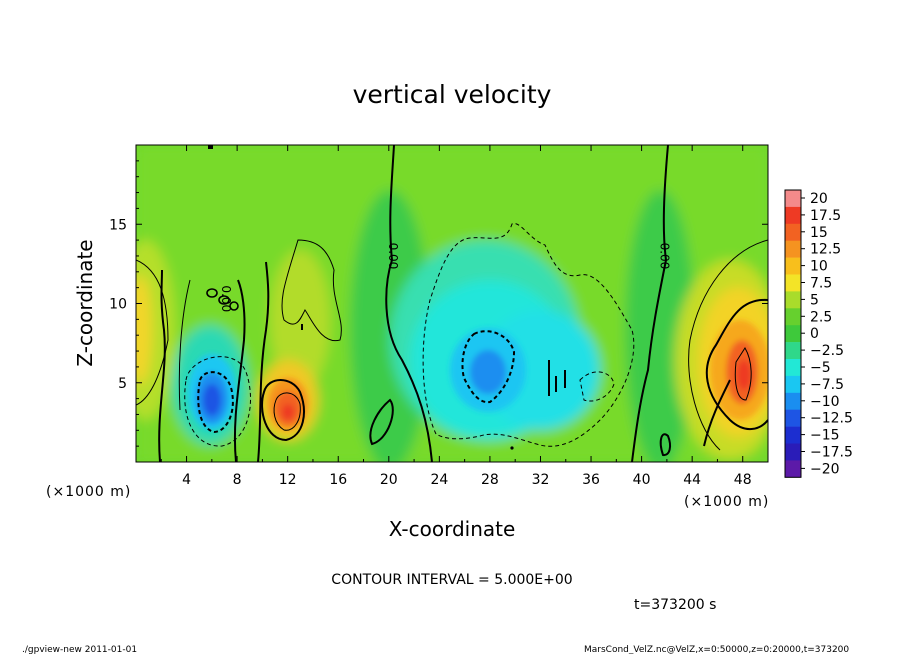  Describe the element at coordinates (831, 453) in the screenshot. I see `colorbar-label: −17.5` at that location.